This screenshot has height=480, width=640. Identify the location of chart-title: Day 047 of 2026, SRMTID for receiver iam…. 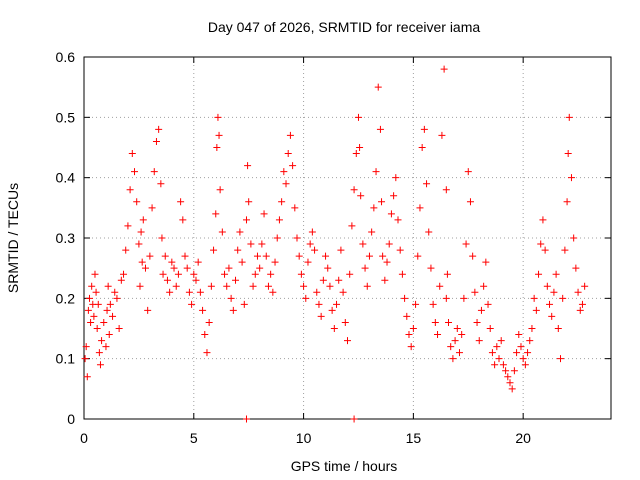
(344, 27).